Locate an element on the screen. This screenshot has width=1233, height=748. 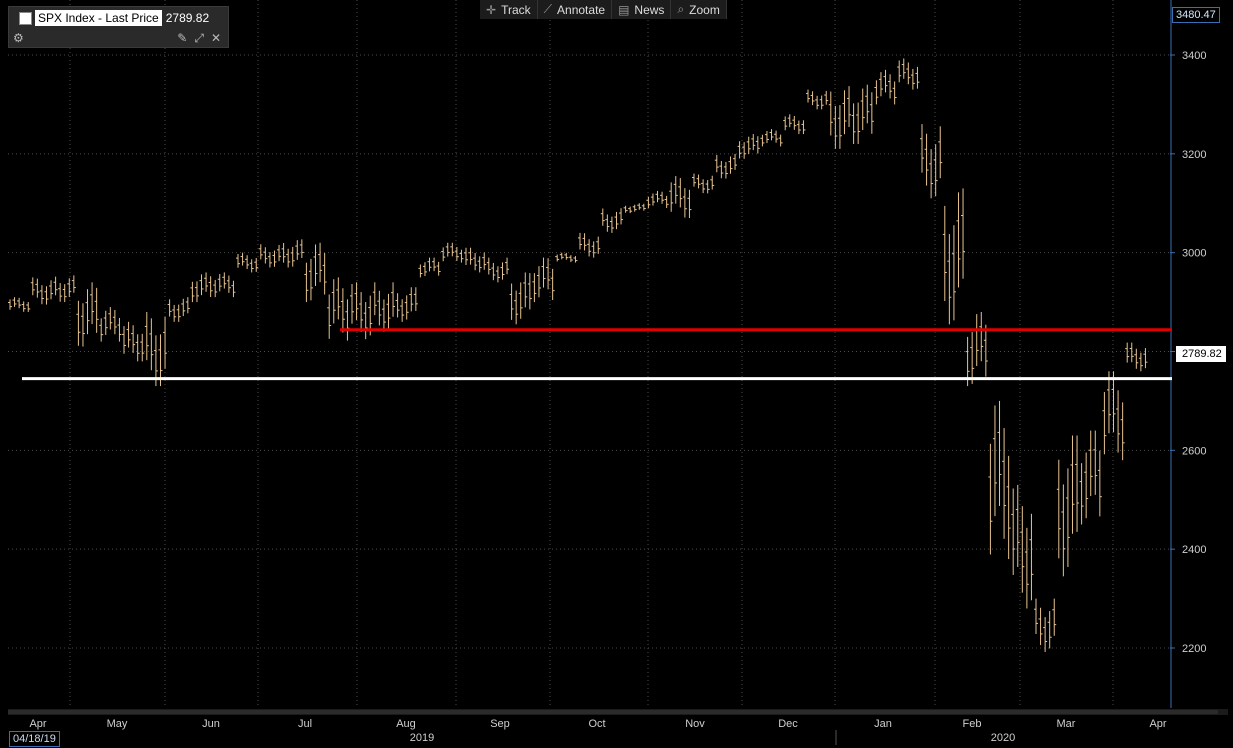
y-tick-label: 2400 is located at coordinates (1194, 550).